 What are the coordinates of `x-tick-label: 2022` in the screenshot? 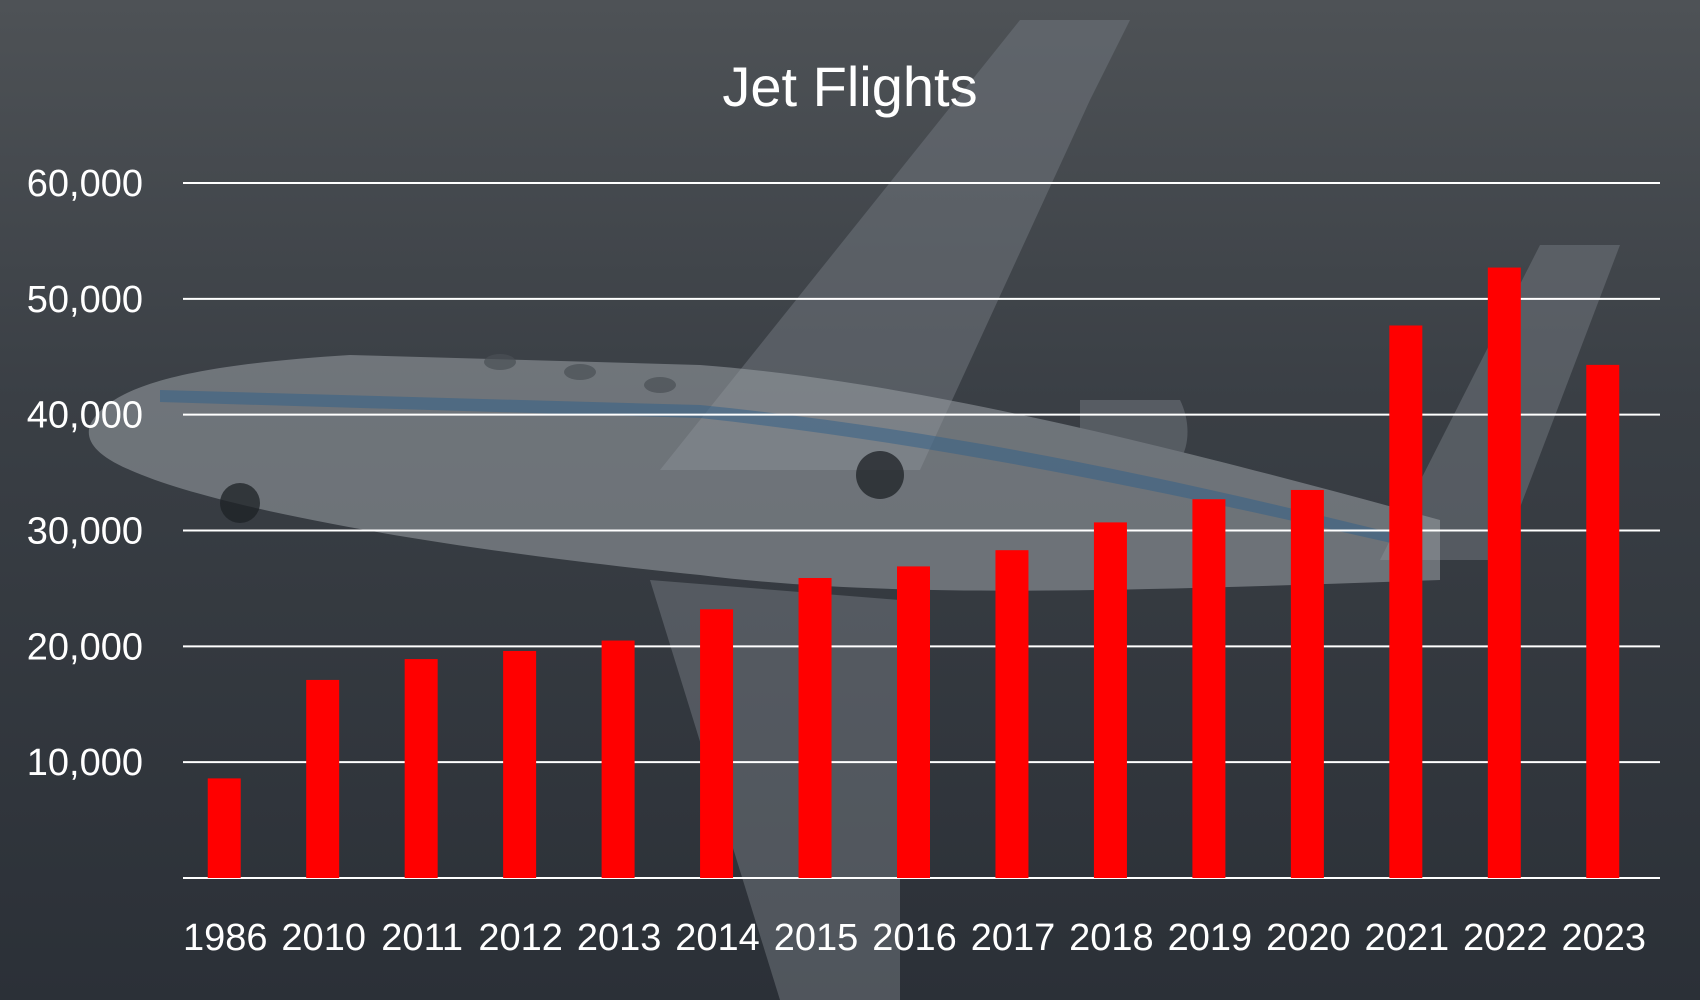 It's located at (1505, 938).